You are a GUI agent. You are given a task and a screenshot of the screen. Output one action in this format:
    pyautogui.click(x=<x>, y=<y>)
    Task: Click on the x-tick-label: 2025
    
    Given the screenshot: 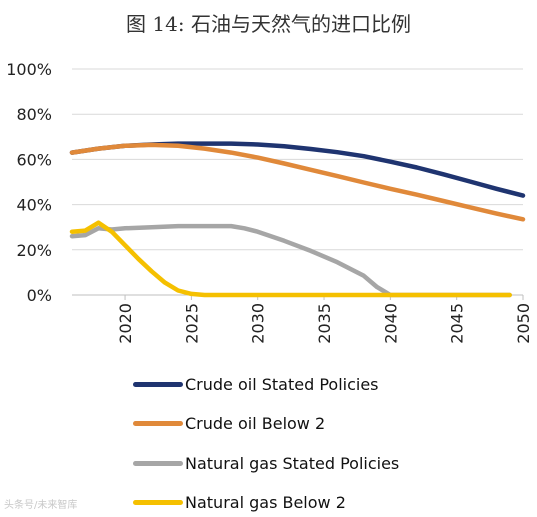 What is the action you would take?
    pyautogui.click(x=191, y=323)
    